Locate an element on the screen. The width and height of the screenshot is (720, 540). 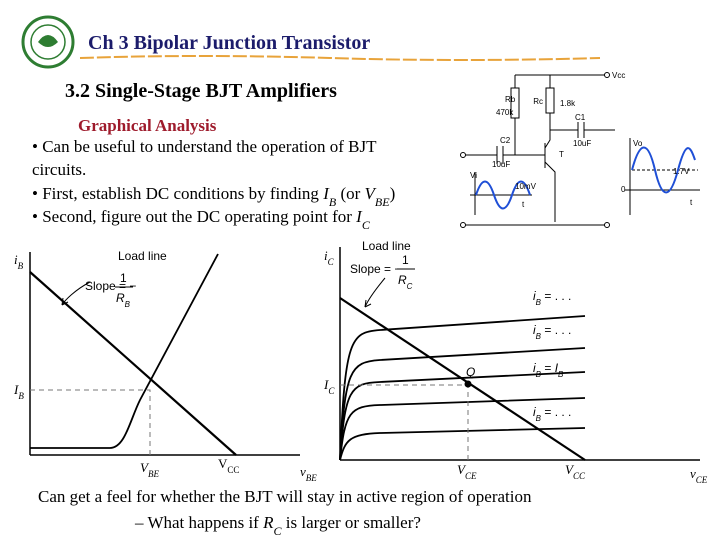
curve-label: iB = IB is located at coordinates (548, 370).